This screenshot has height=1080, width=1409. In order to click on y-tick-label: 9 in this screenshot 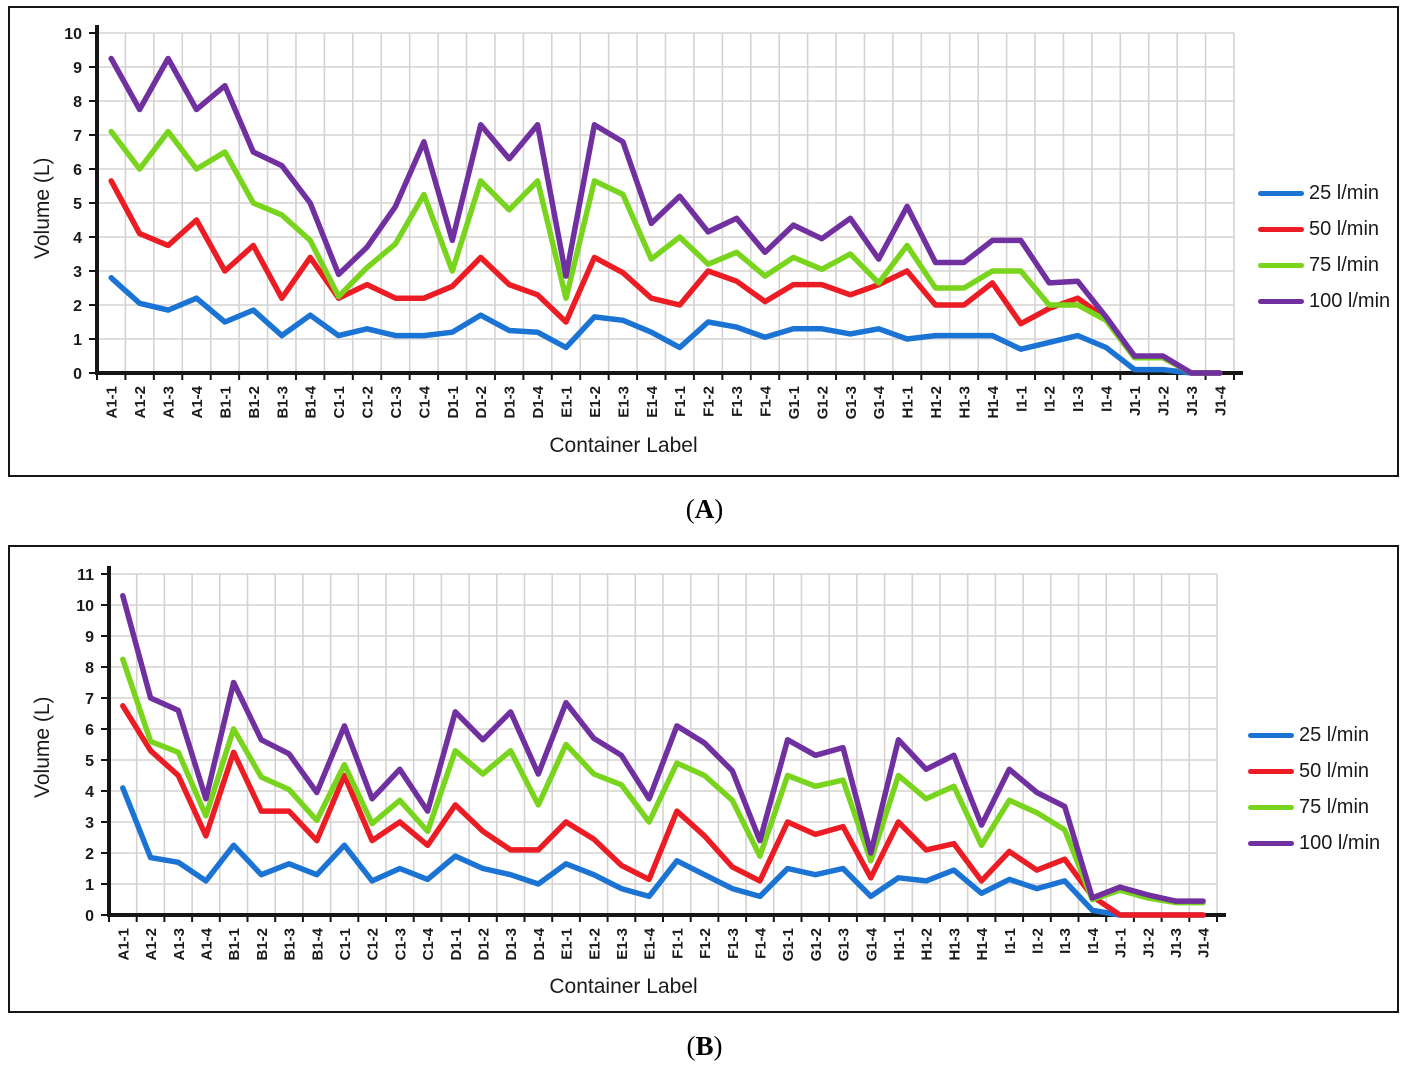, I will do `click(77, 68)`.